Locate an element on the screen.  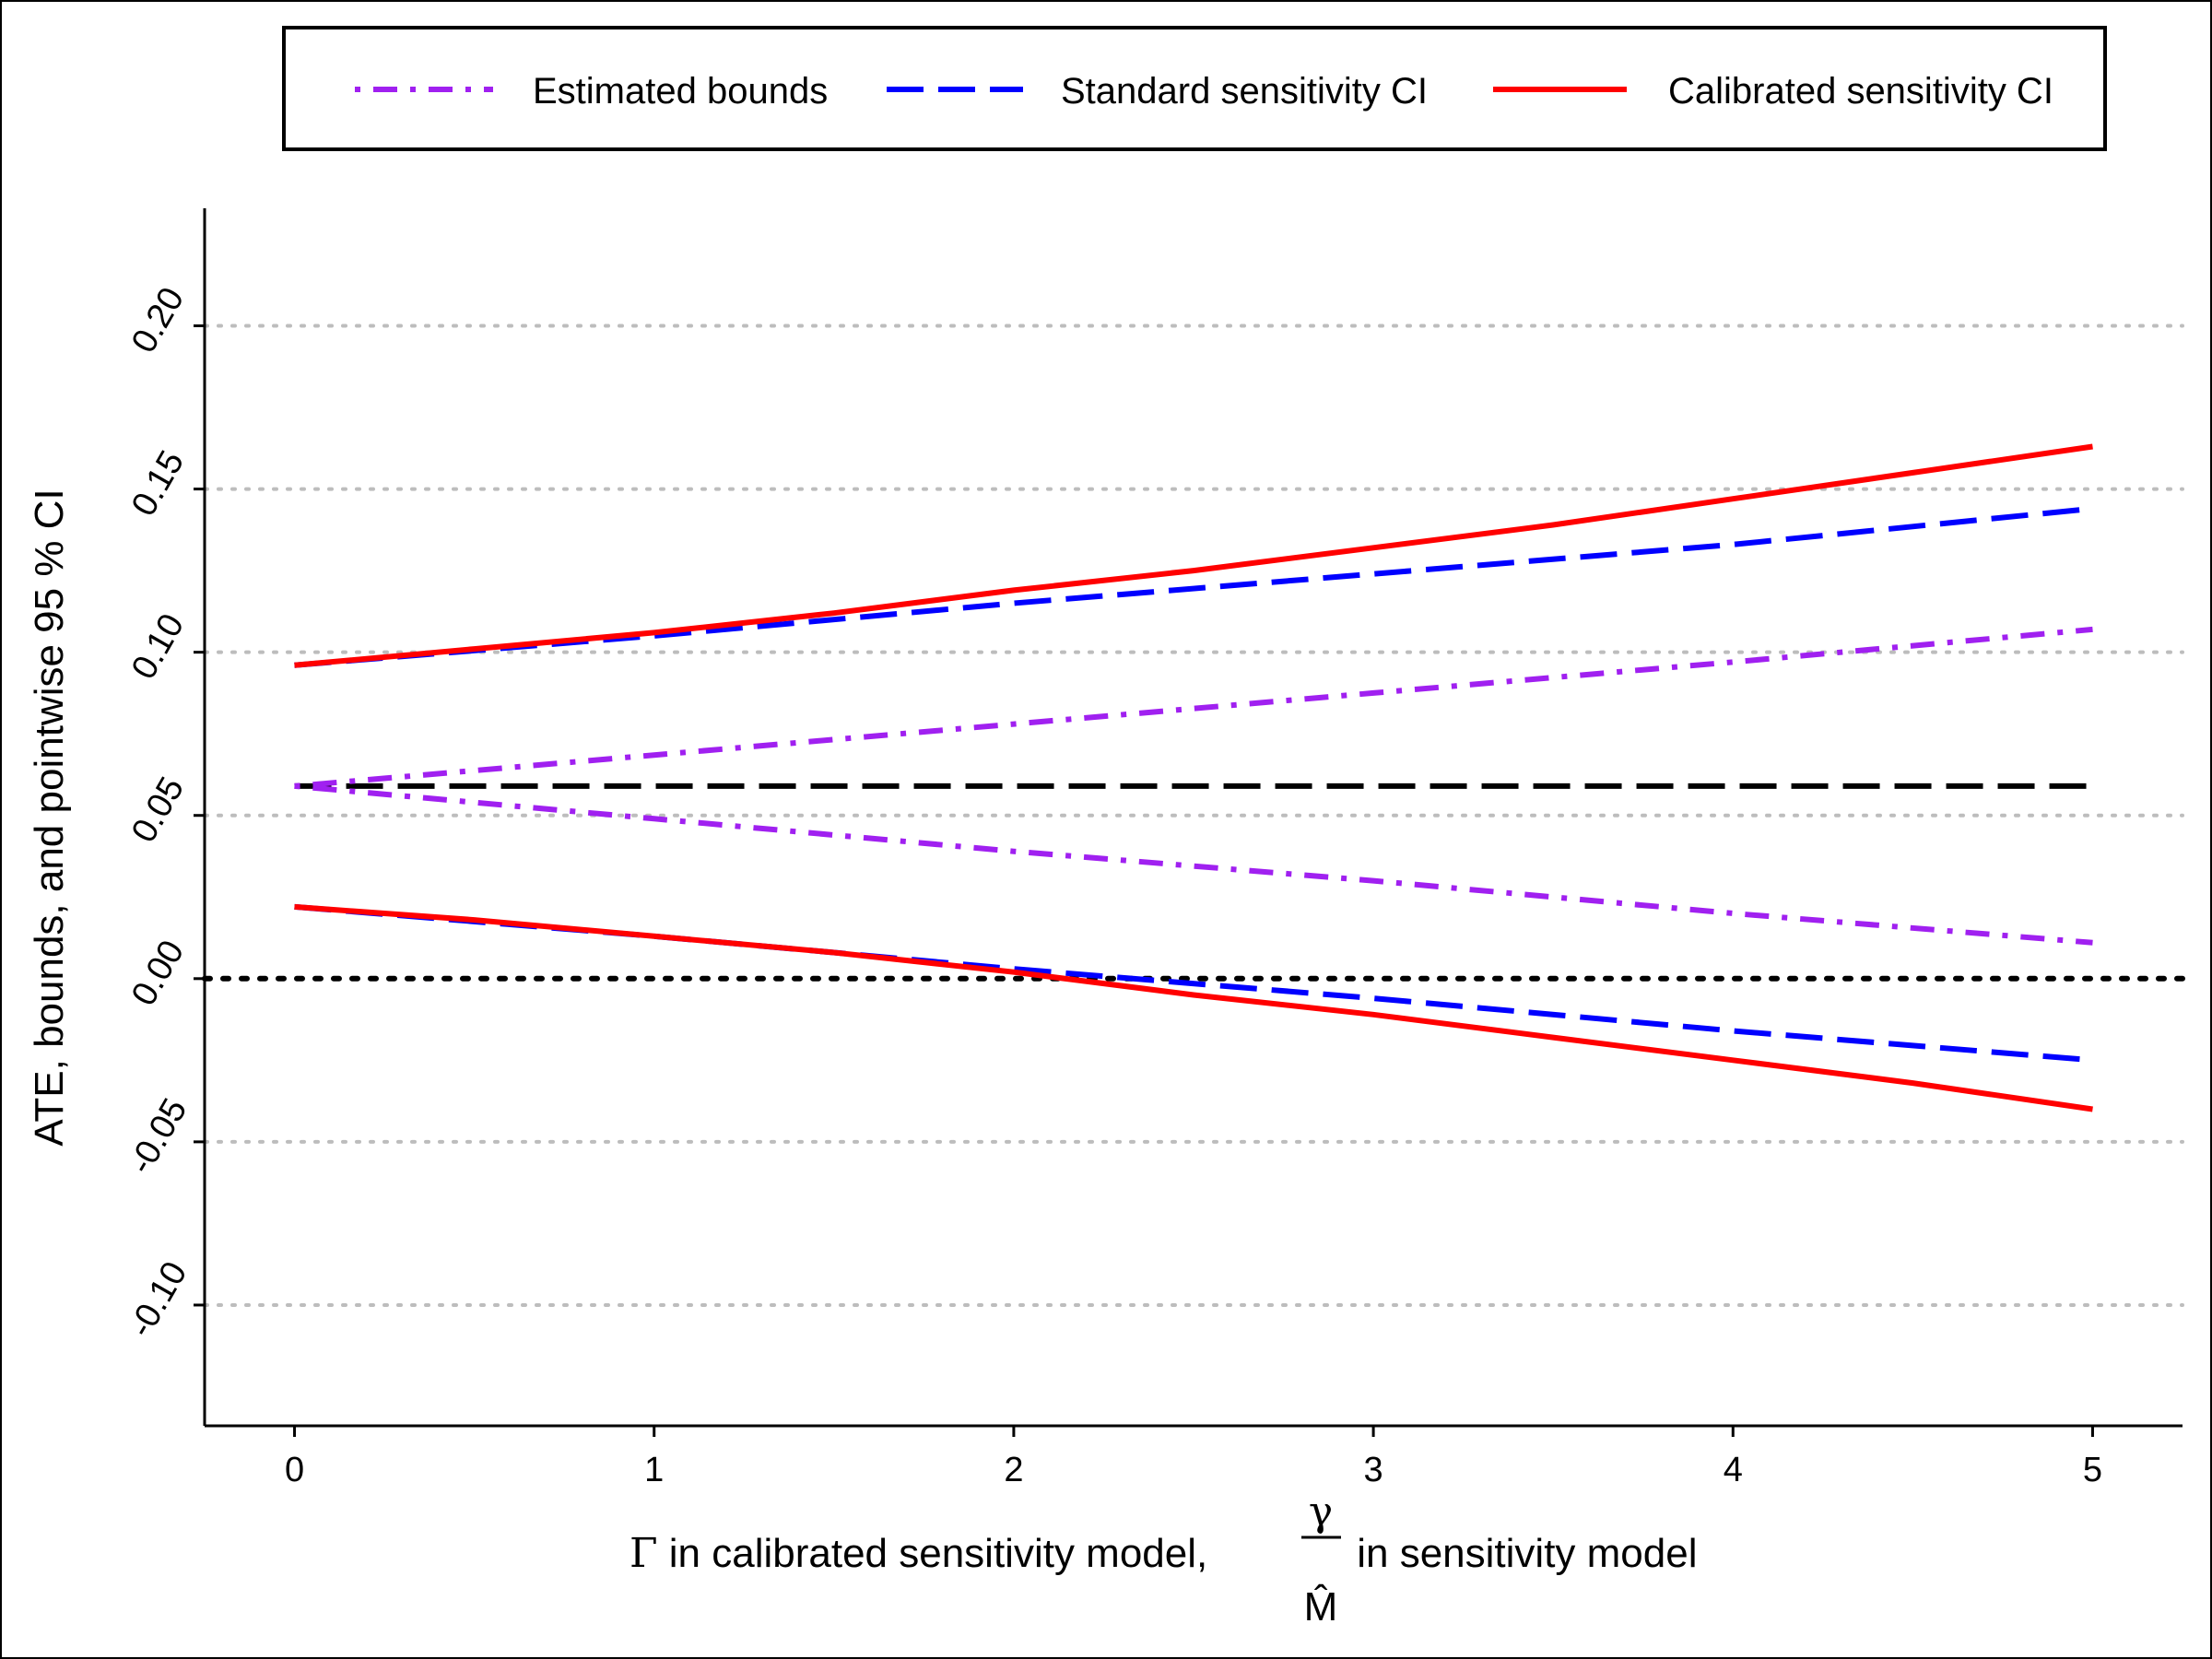
standard-sensitivity-ci-upper-line is located at coordinates (1193, 586).